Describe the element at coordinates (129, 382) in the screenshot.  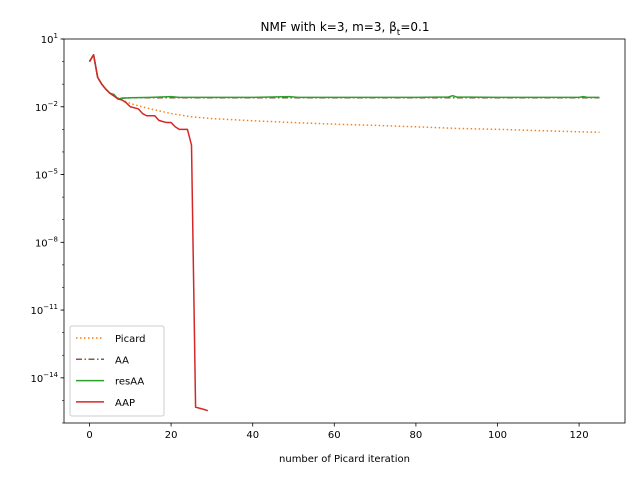
I see `legend-label-resaa: resAA` at that location.